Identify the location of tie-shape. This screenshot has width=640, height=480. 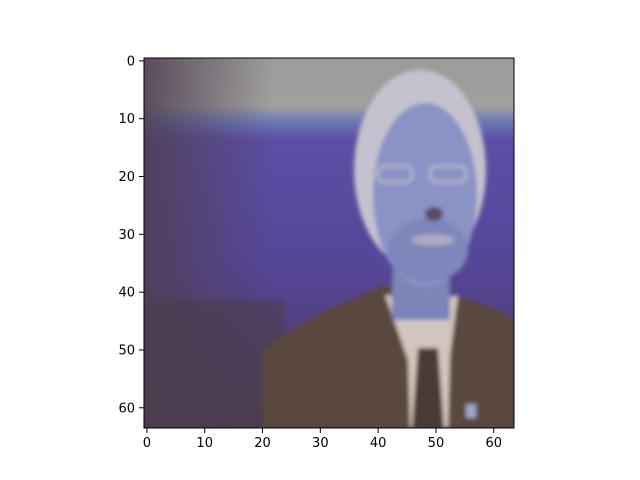
(428, 388).